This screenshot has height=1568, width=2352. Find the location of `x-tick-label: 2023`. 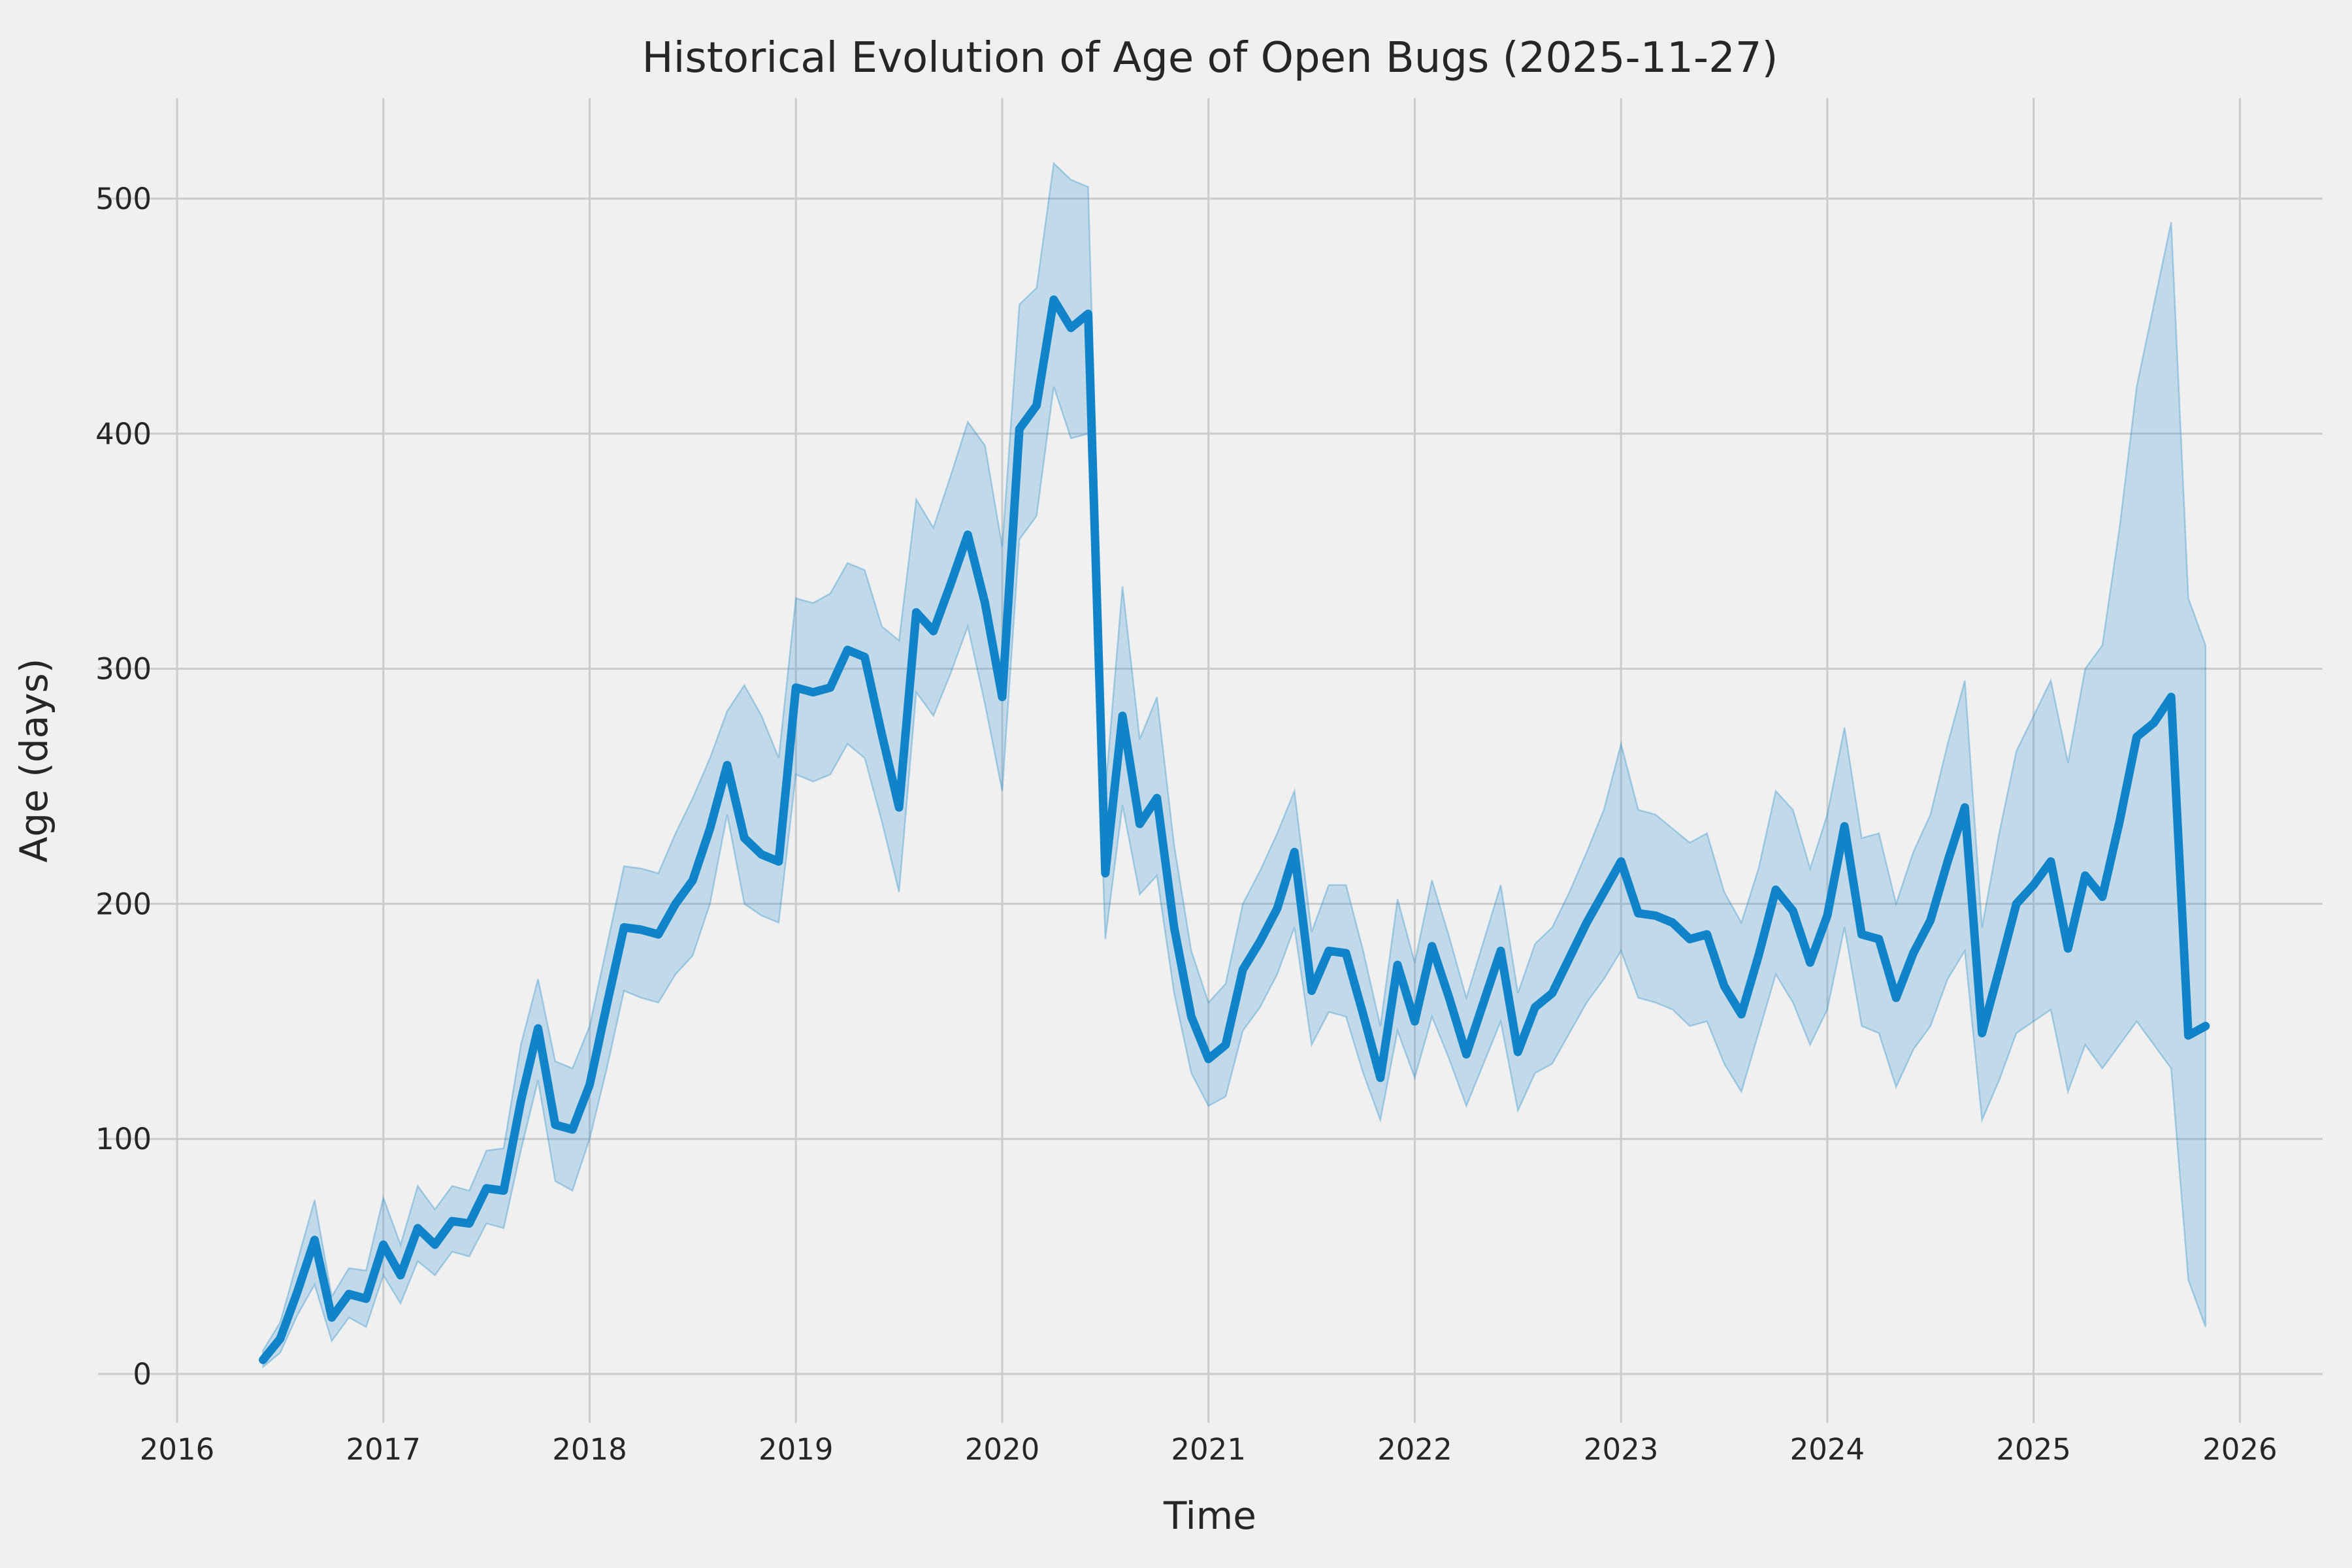

x-tick-label: 2023 is located at coordinates (1621, 1449).